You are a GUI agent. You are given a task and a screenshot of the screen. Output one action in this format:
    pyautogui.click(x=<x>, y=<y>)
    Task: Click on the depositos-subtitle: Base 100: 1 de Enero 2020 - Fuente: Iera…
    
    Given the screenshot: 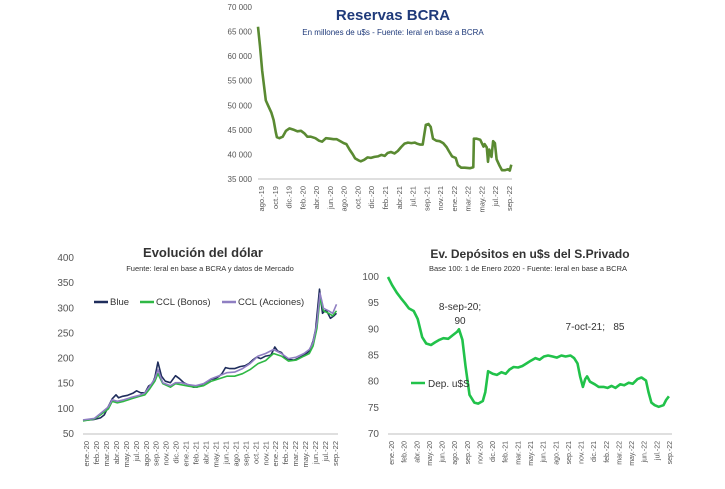 What is the action you would take?
    pyautogui.click(x=528, y=268)
    